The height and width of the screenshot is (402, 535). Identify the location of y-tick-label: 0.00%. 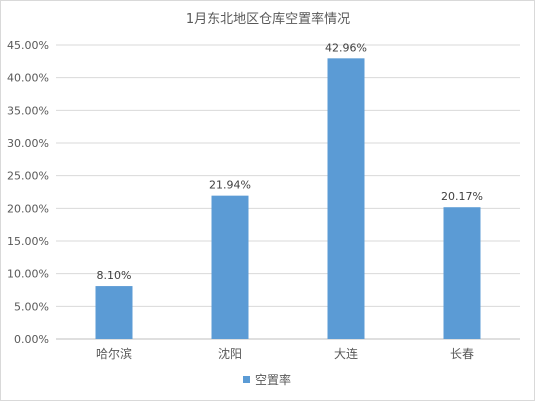
(31, 339).